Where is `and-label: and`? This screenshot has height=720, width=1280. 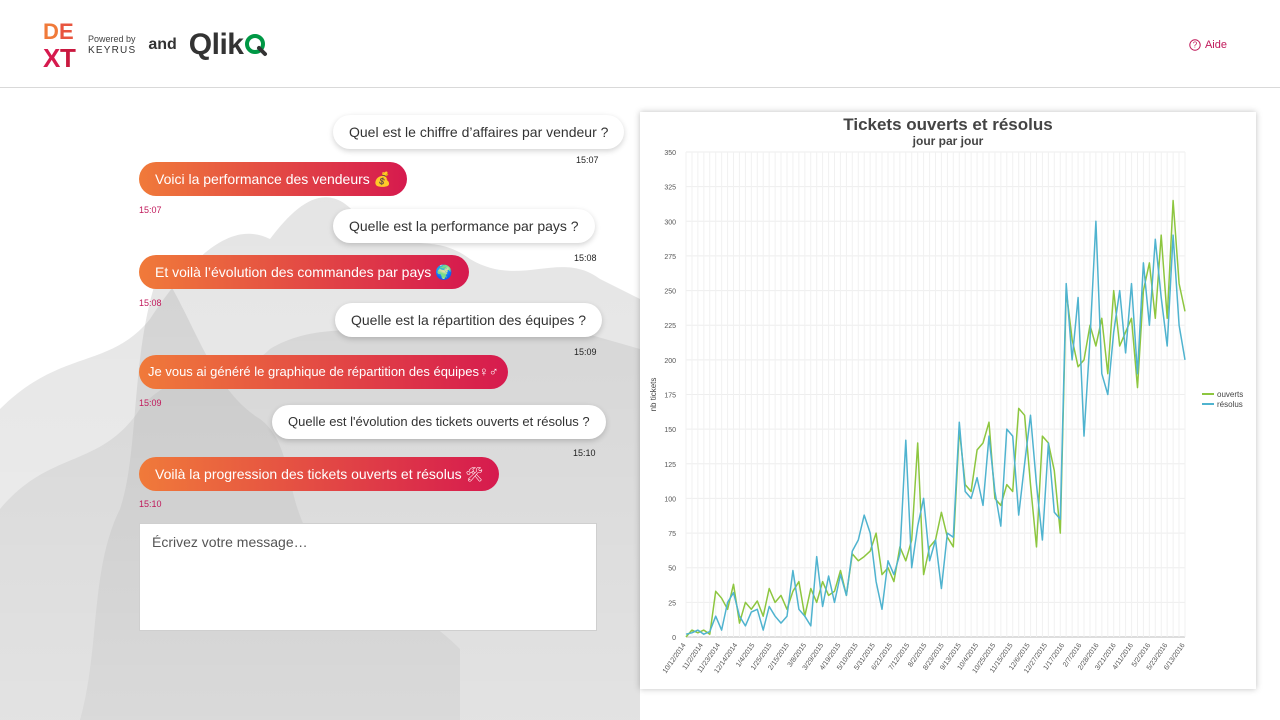 and-label: and is located at coordinates (162, 44).